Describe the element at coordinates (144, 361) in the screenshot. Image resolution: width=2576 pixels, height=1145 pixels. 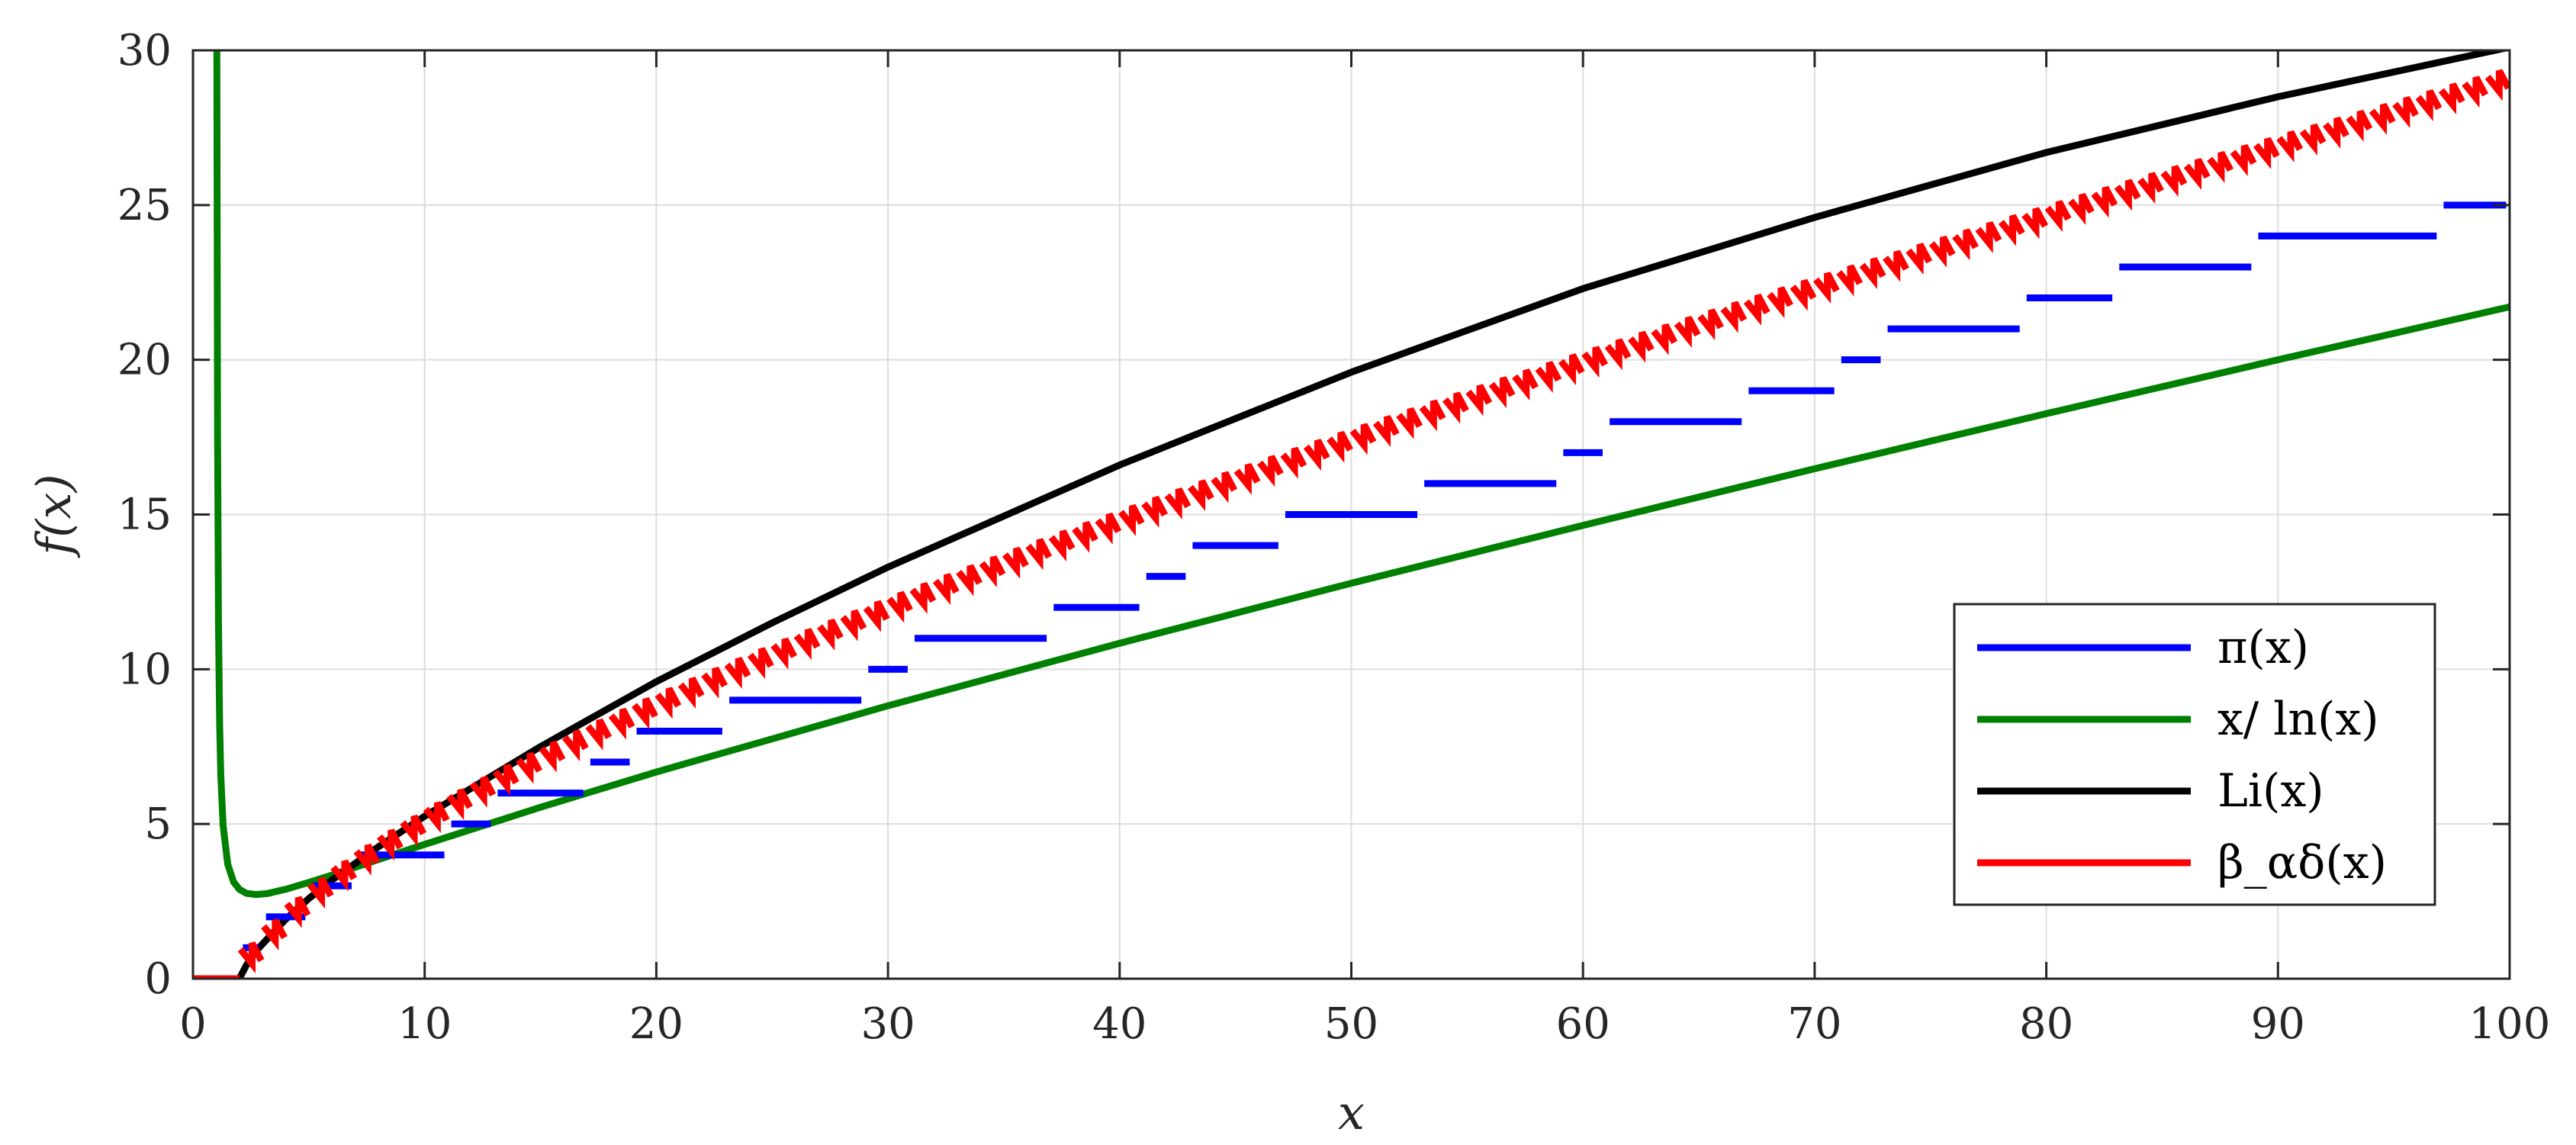
I see `y-tick-label: 20` at that location.